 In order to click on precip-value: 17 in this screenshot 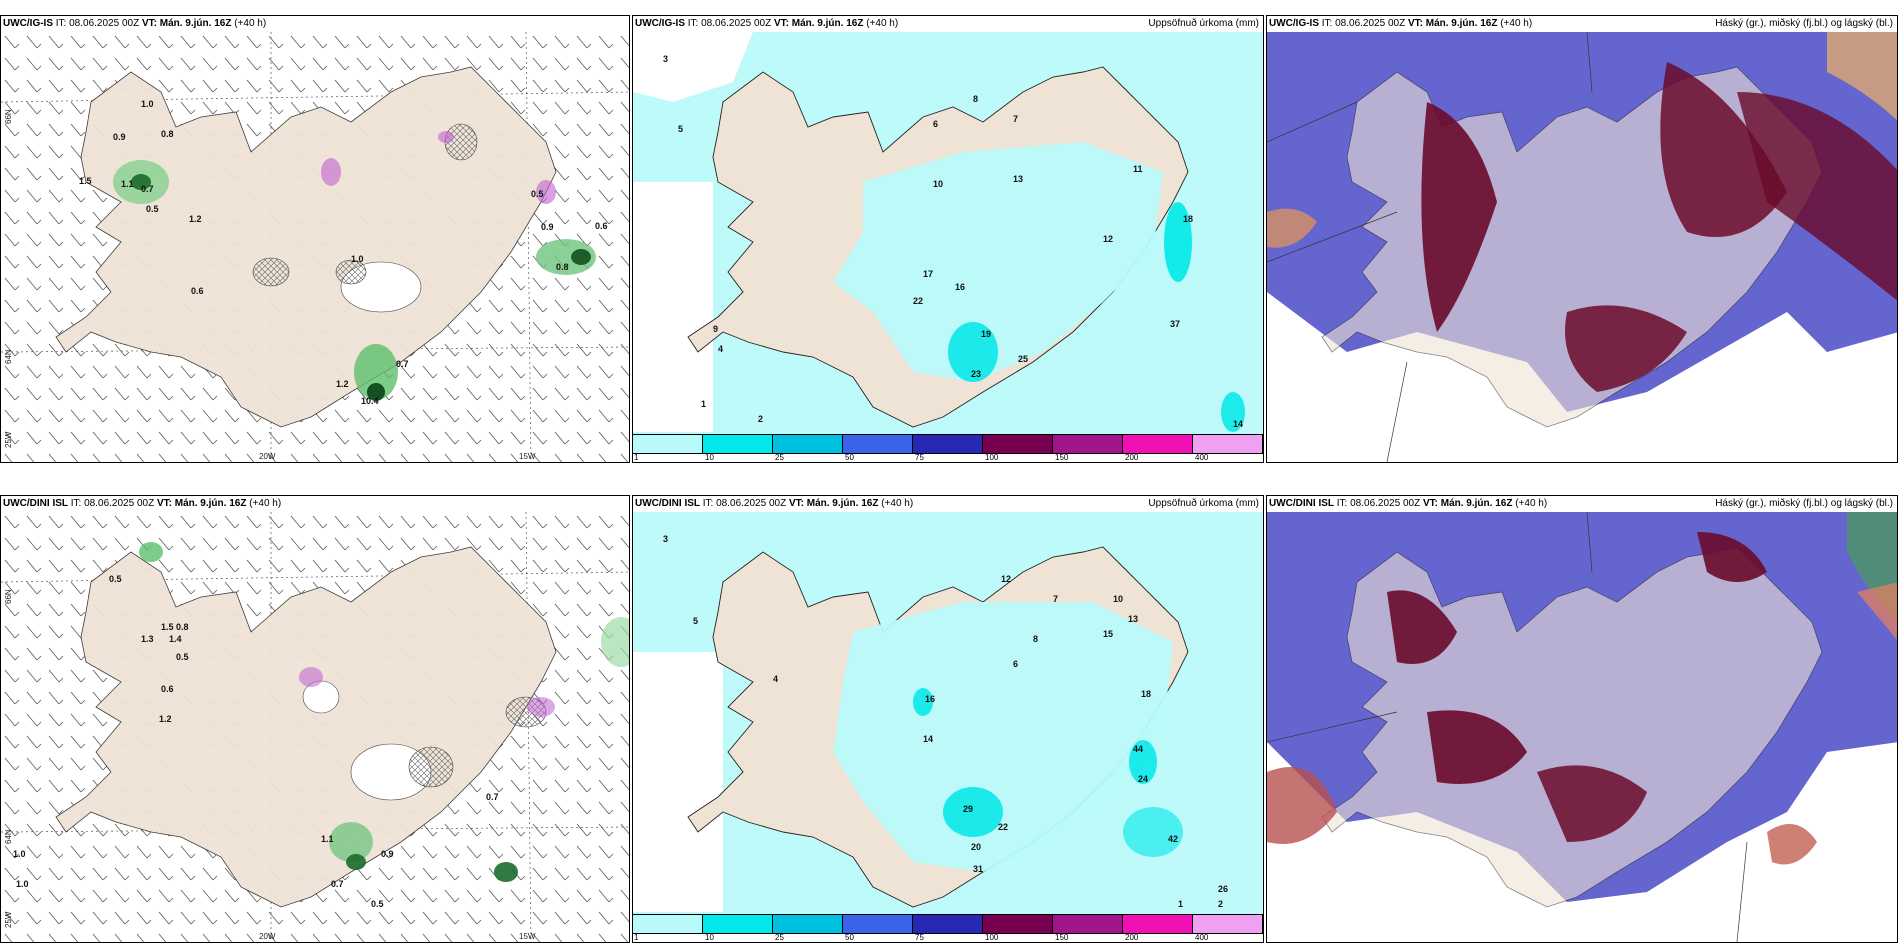, I will do `click(928, 274)`.